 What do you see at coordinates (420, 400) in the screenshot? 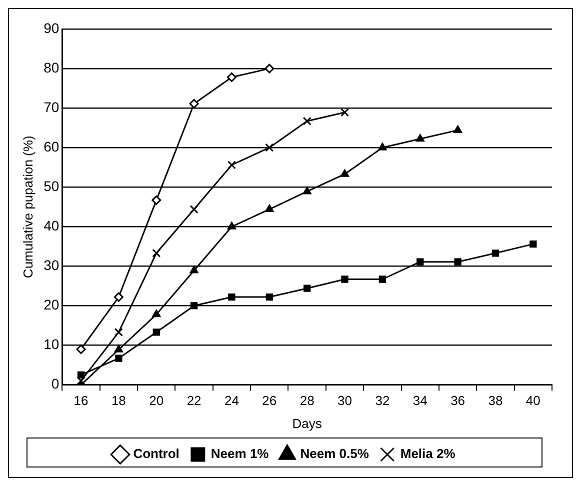
I see `x-tick-label: 34` at bounding box center [420, 400].